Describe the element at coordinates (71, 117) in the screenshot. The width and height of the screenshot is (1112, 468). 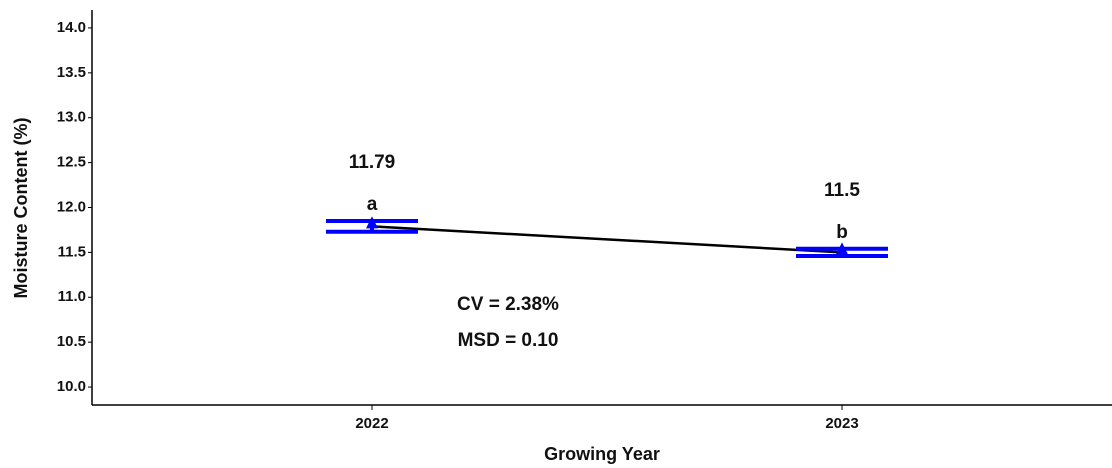
I see `y-tick-label: 13.0` at that location.